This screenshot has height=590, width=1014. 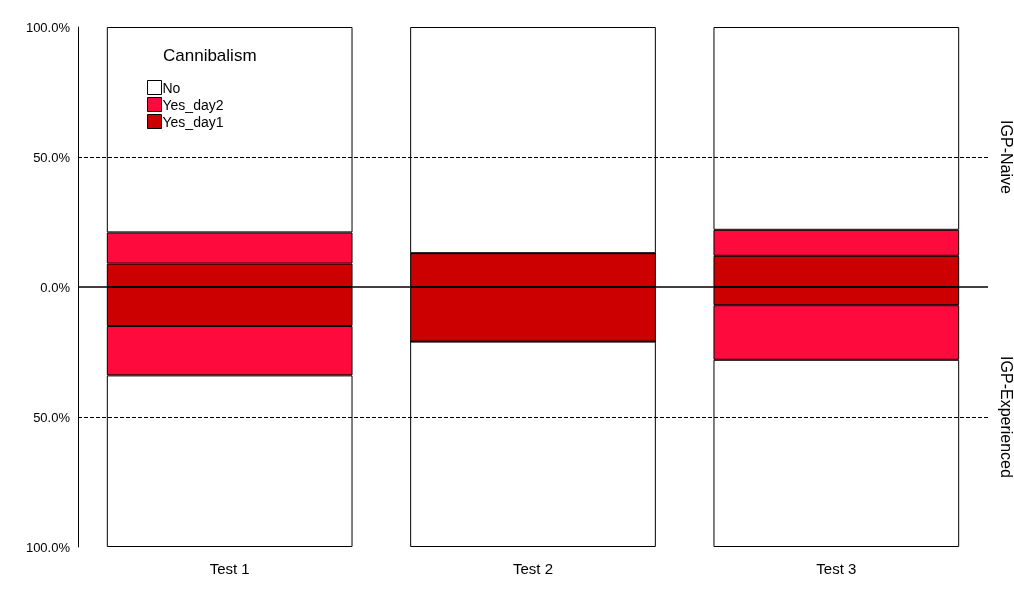 I want to click on text: IGP-Experienced, so click(x=1005, y=417).